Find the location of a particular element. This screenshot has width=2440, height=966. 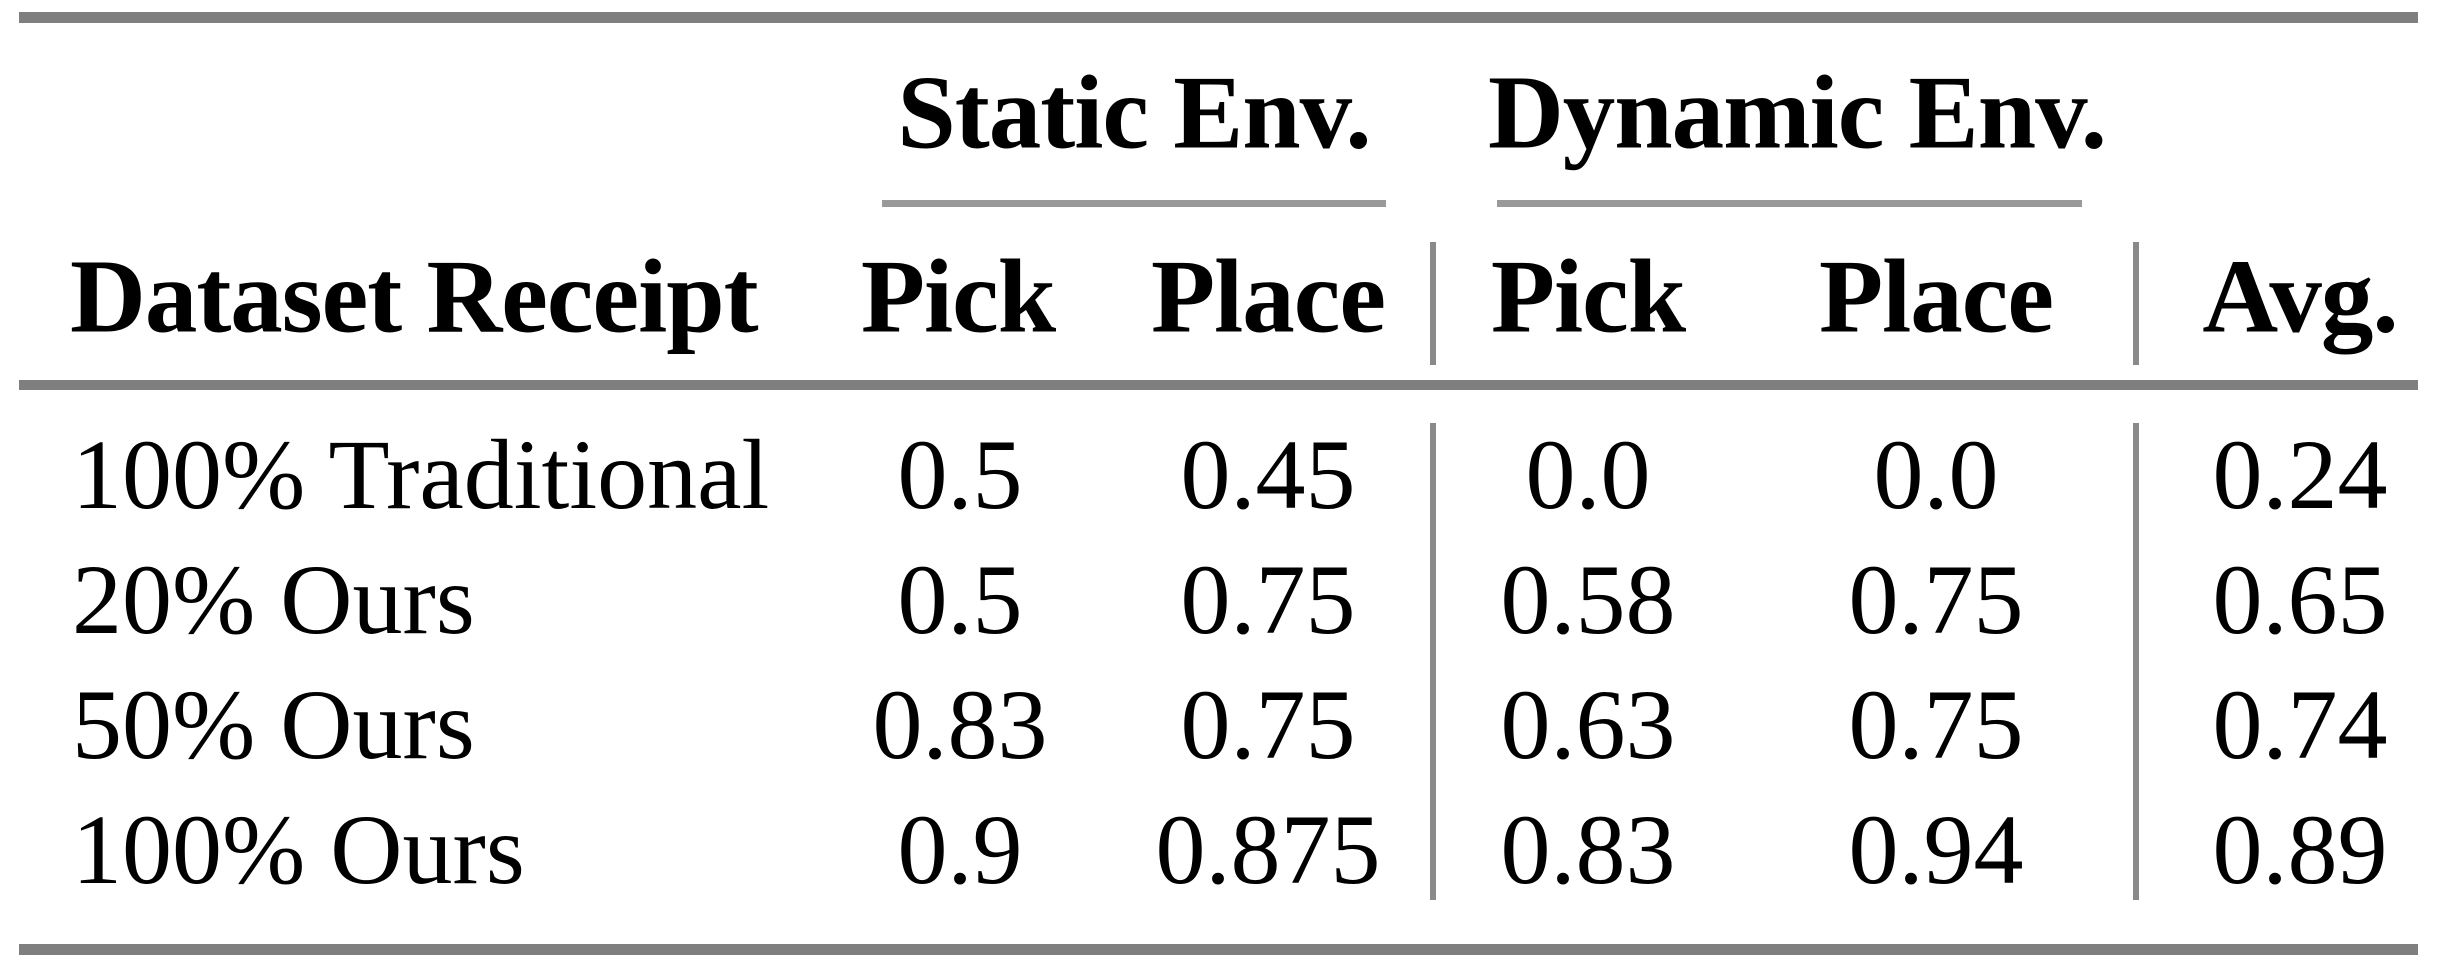

cell-dynamic-pick: 0.83 is located at coordinates (1588, 849).